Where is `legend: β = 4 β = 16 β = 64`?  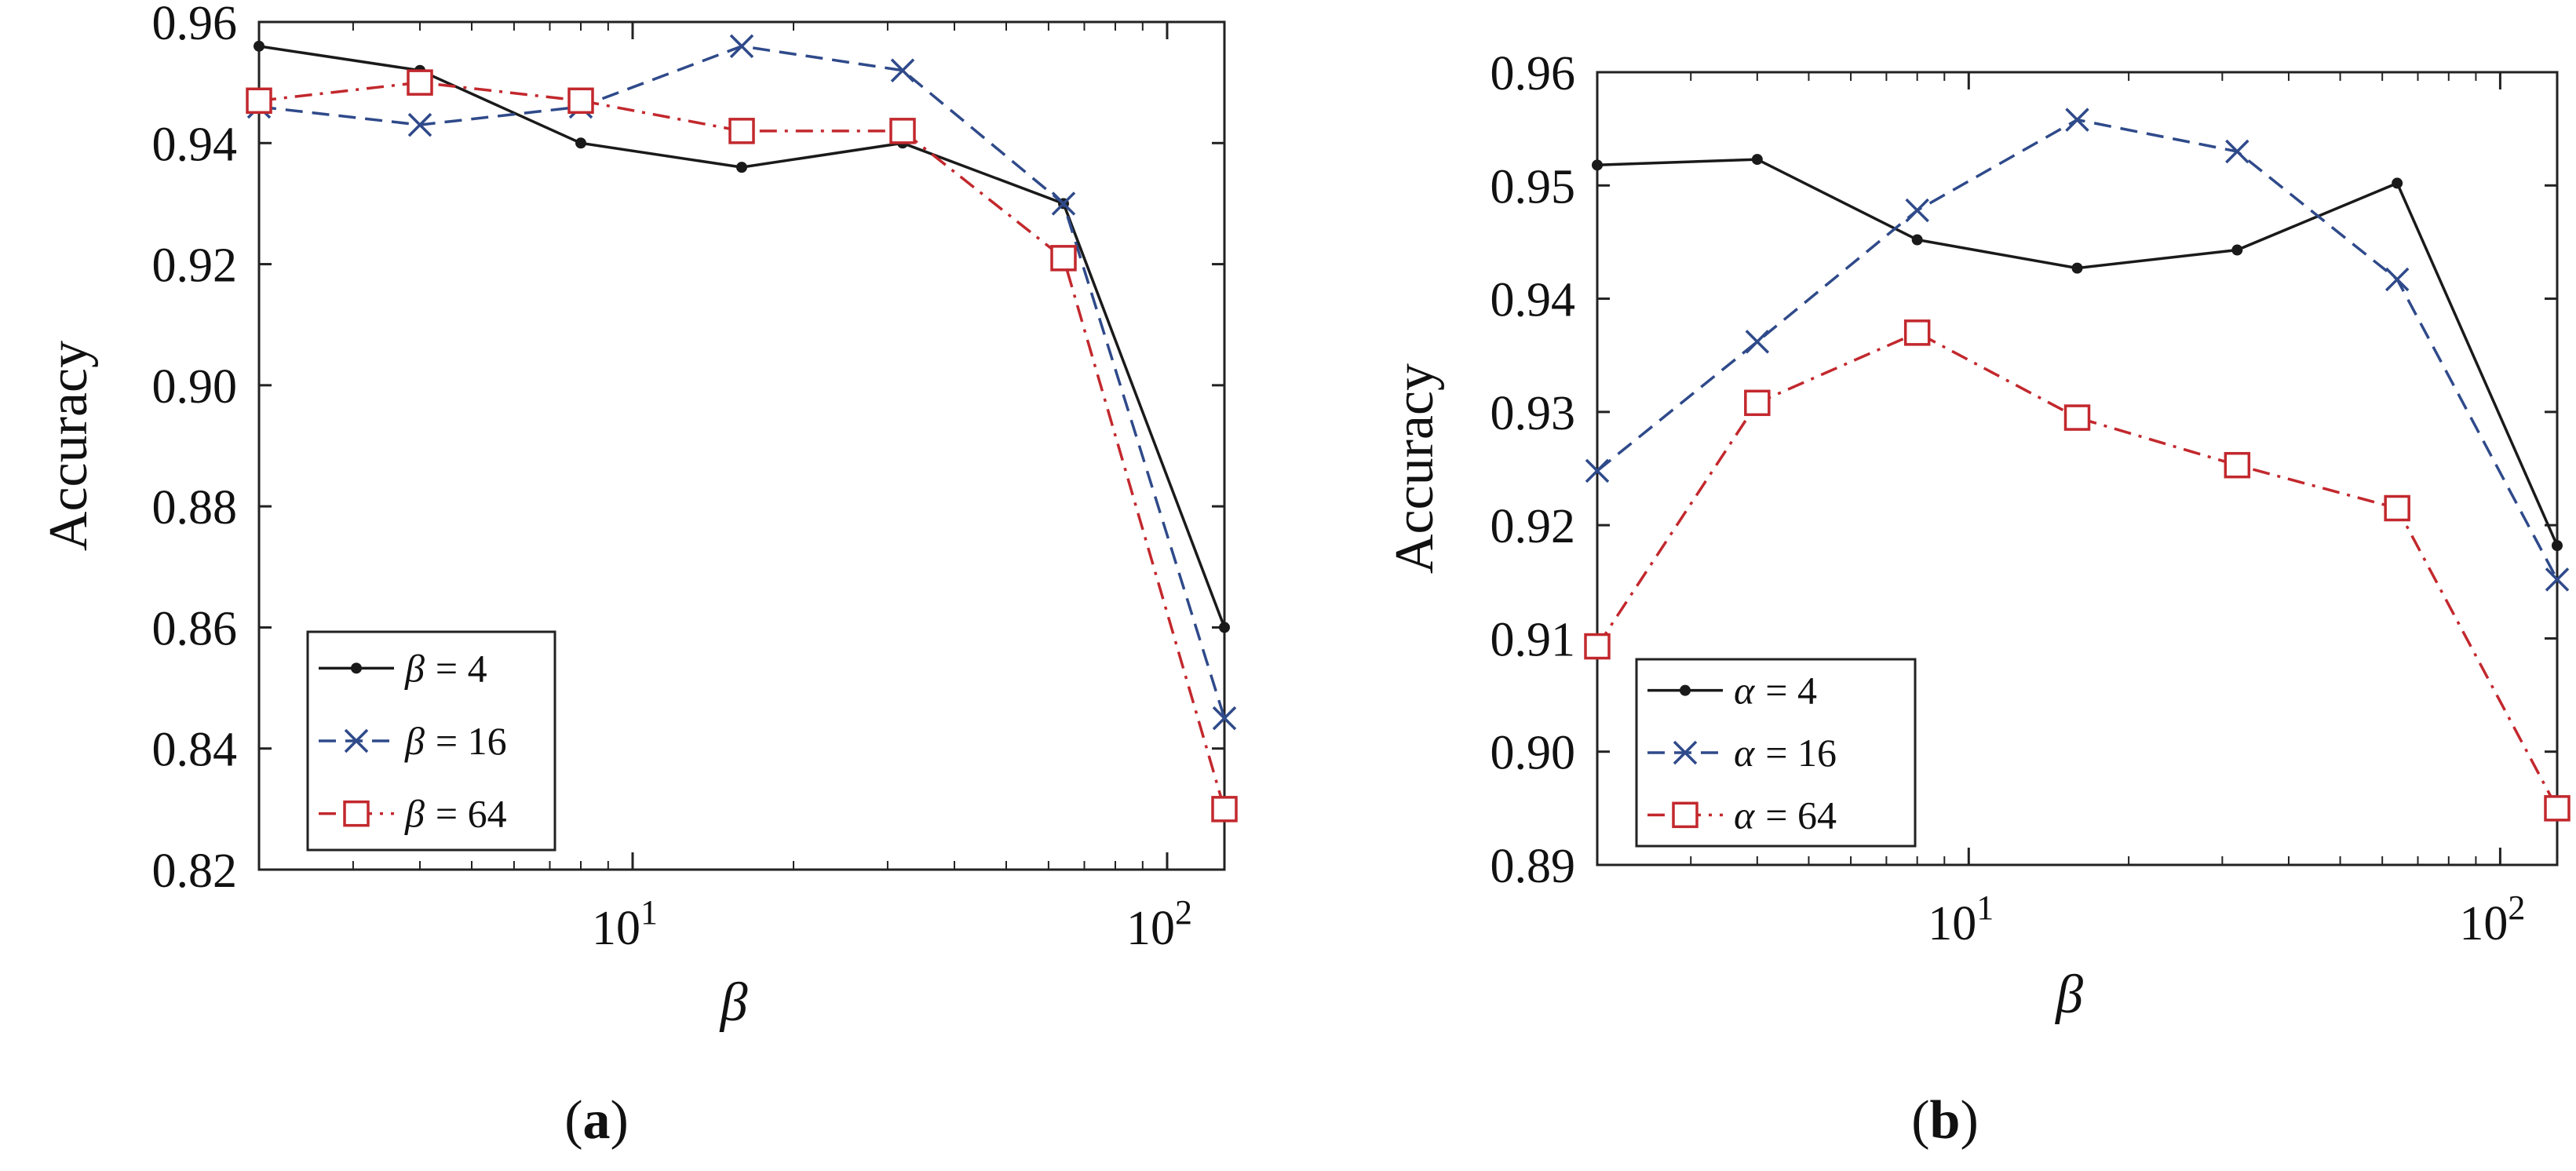 legend: β = 4 β = 16 β = 64 is located at coordinates (431, 741).